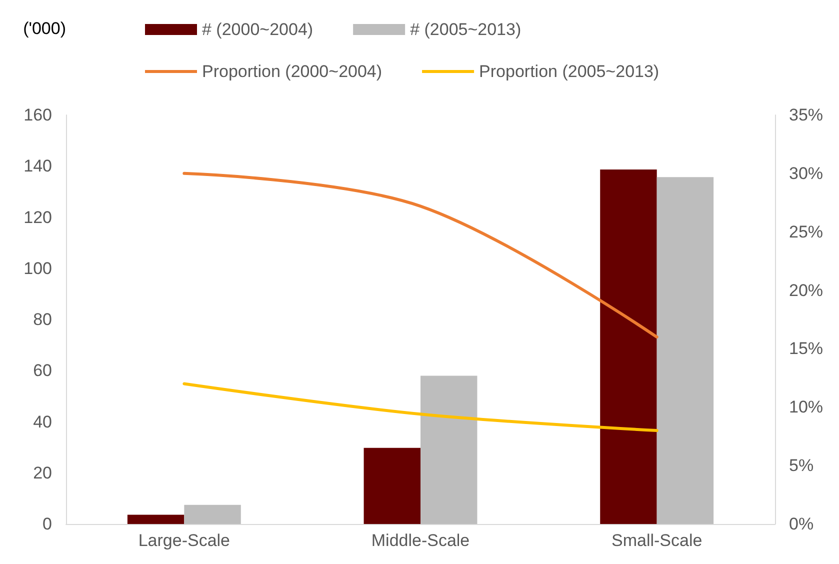 The height and width of the screenshot is (564, 839). I want to click on y-tick-label: 60, so click(42, 370).